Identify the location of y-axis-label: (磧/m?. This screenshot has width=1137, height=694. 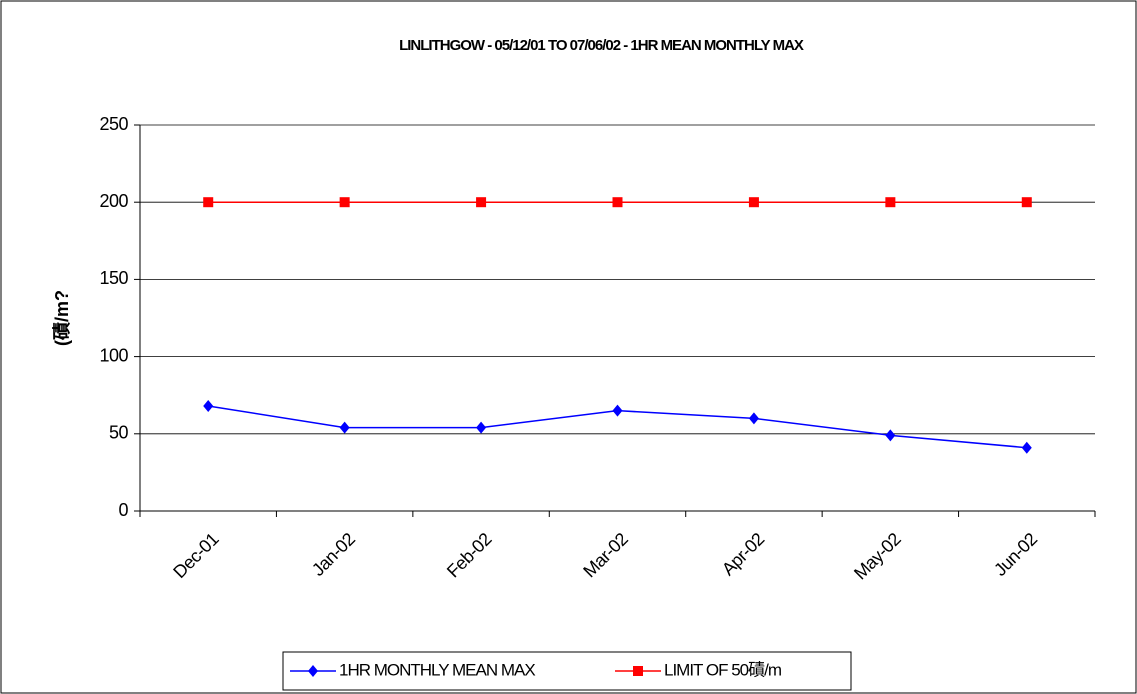
(61, 318).